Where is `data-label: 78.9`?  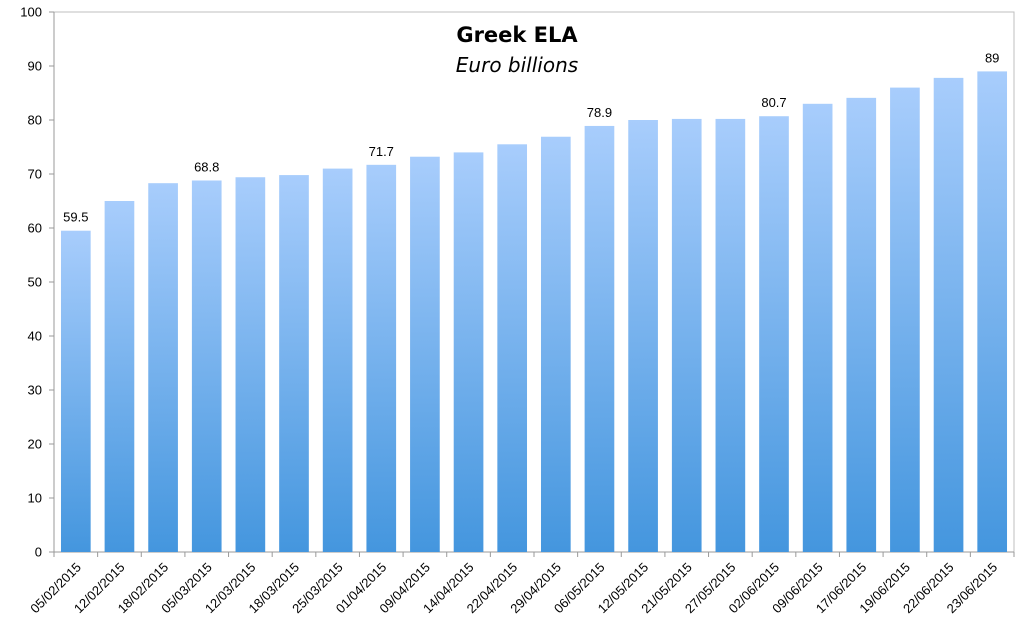 data-label: 78.9 is located at coordinates (599, 112).